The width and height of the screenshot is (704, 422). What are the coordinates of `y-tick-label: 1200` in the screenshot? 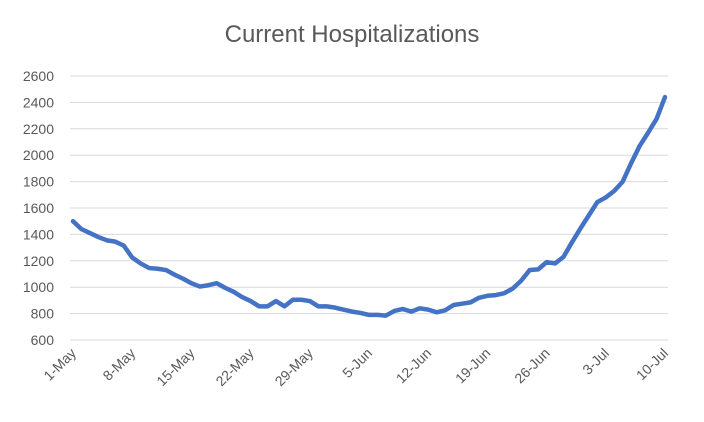 It's located at (38, 261).